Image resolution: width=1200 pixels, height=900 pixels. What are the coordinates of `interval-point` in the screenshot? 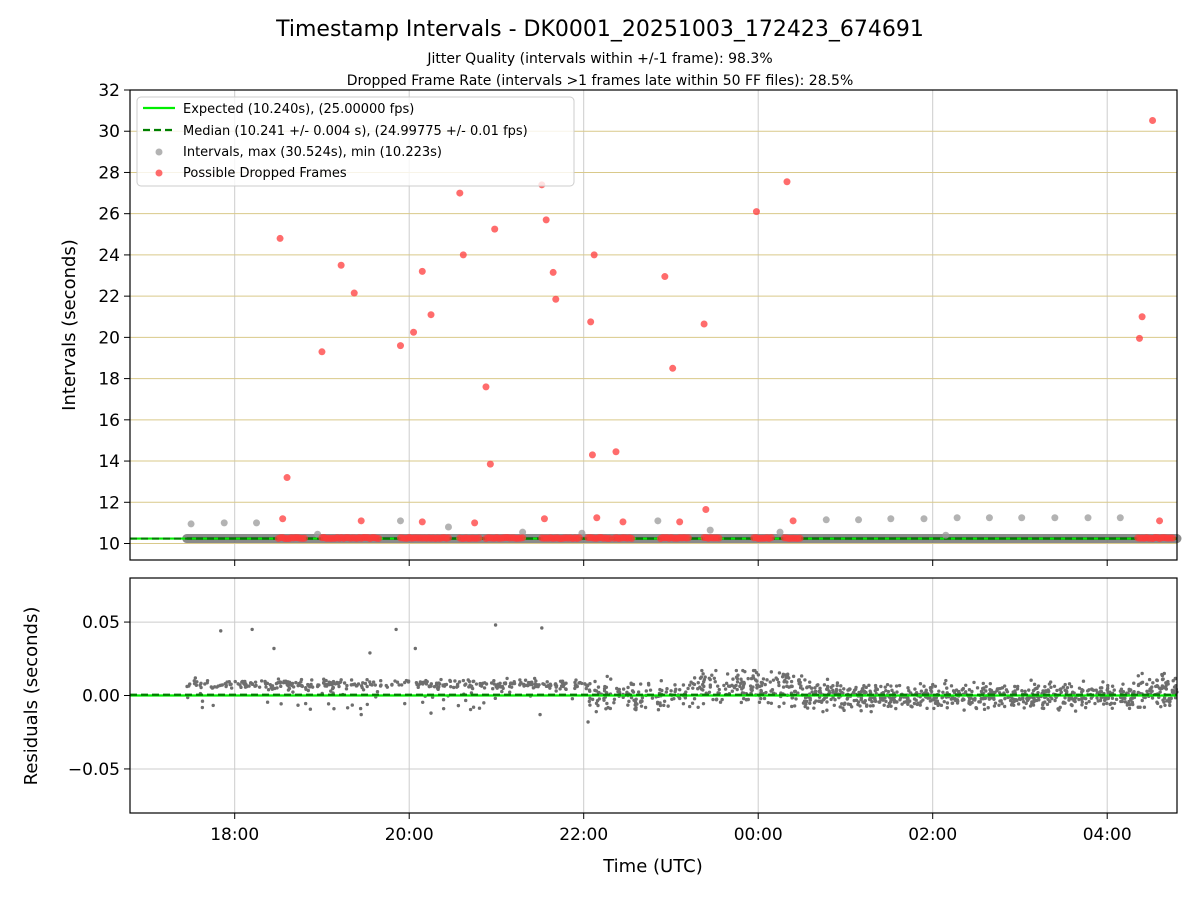 It's located at (957, 518).